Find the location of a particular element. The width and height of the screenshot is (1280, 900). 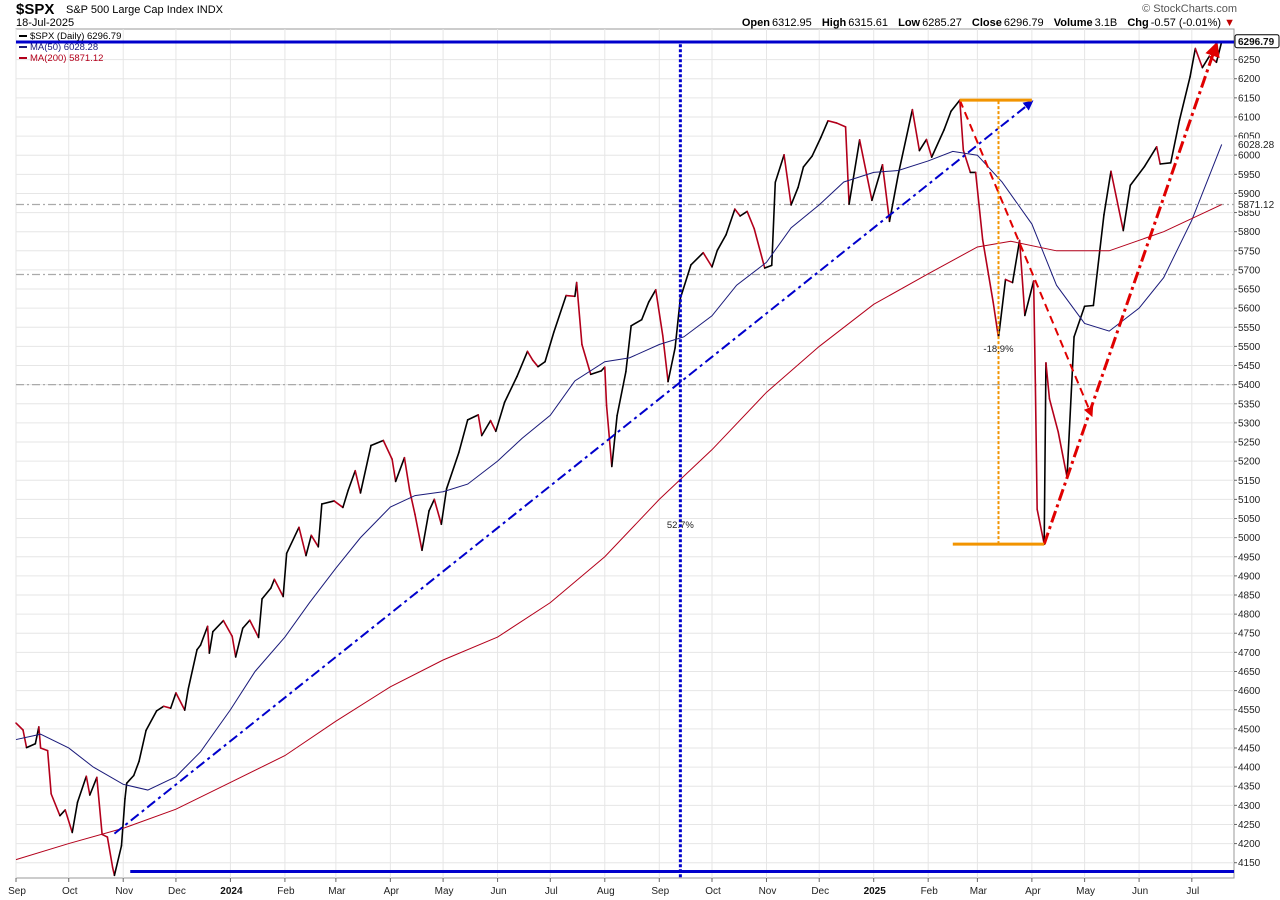

annotation-trend is located at coordinates (1131, 293).